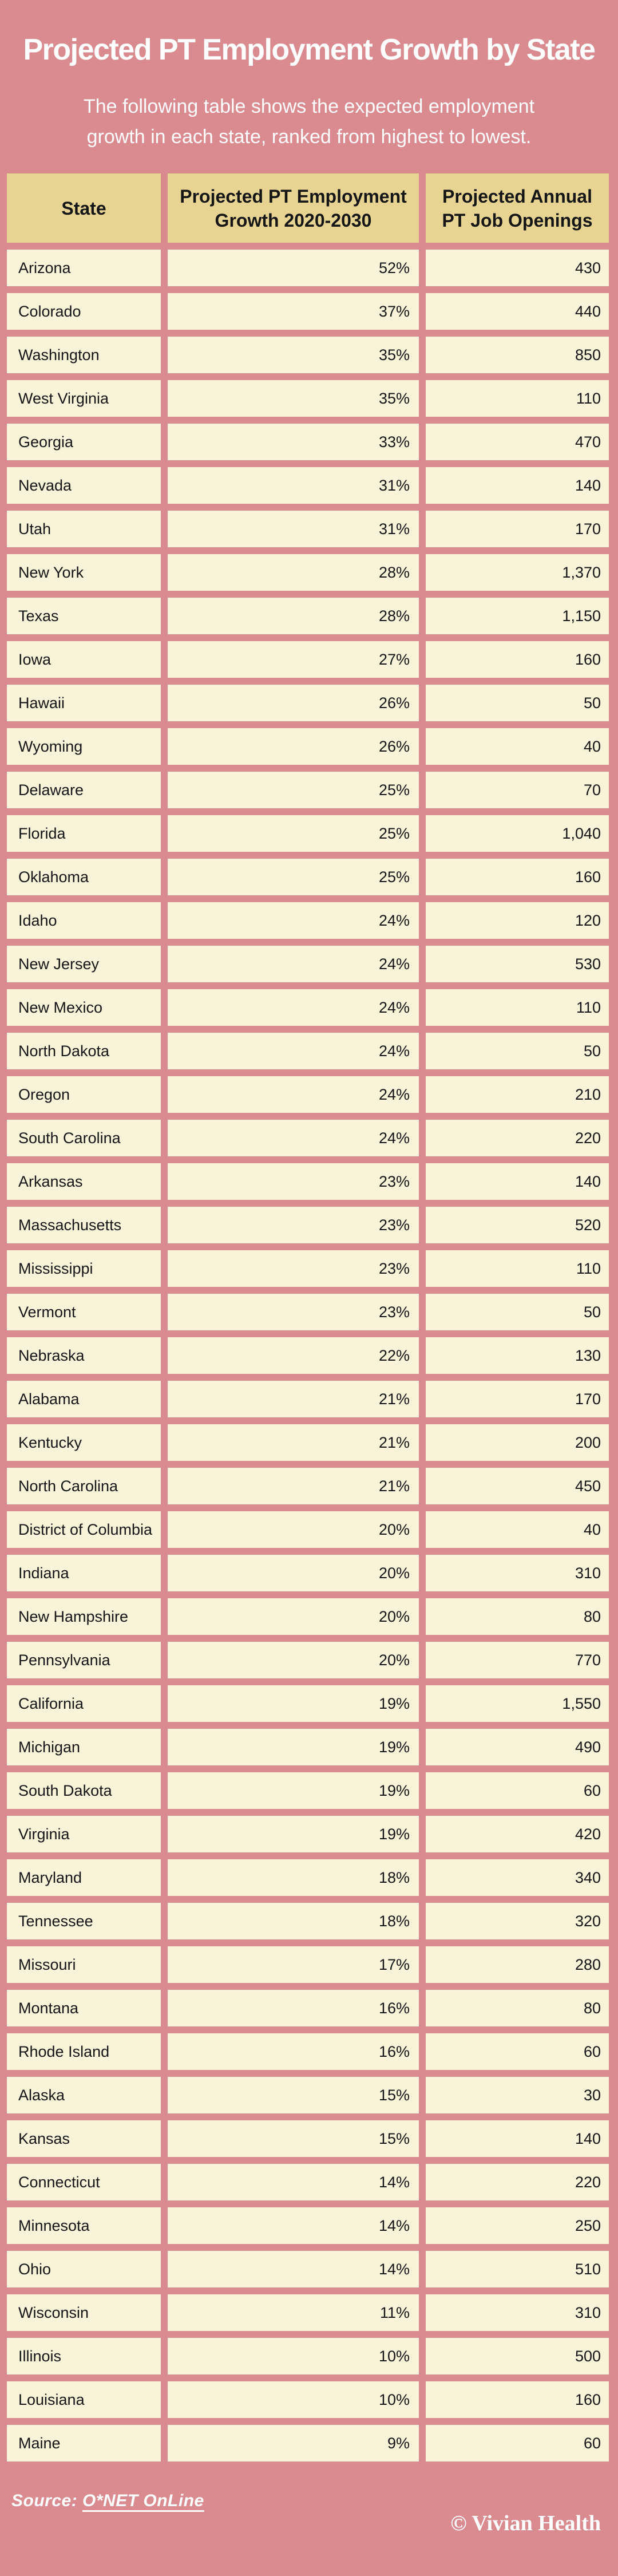 The height and width of the screenshot is (2576, 618). I want to click on state-cell: New Jersey, so click(84, 964).